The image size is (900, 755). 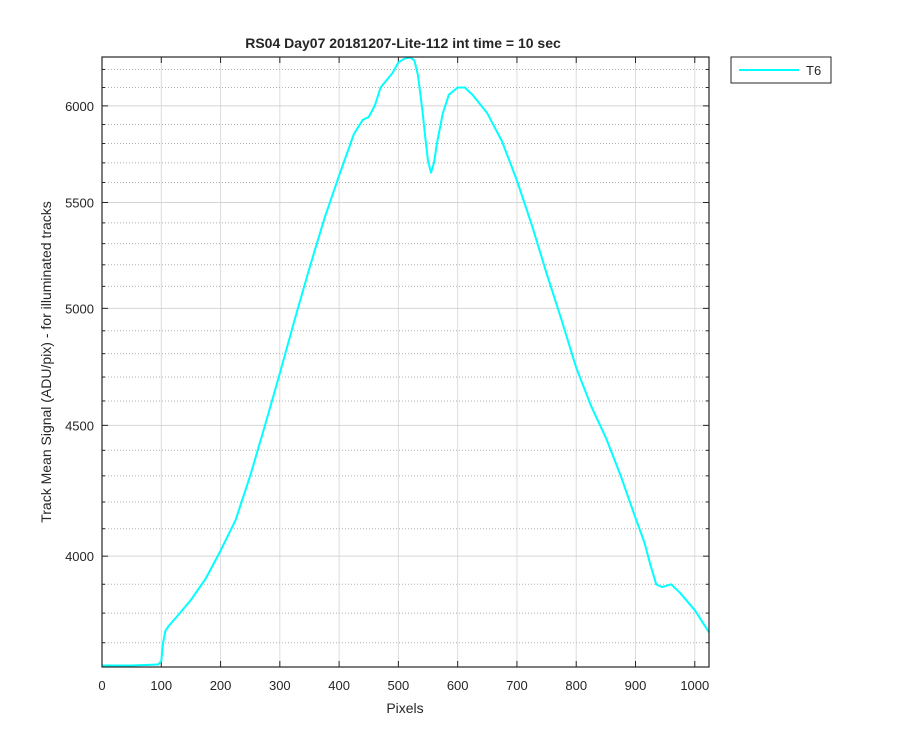 What do you see at coordinates (636, 685) in the screenshot?
I see `x-tick-label: 900` at bounding box center [636, 685].